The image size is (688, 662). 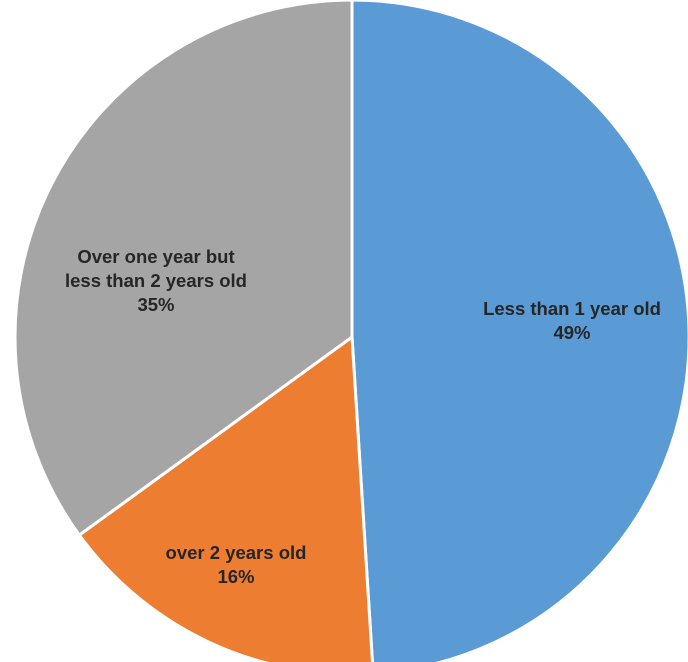 I want to click on pie-value-label: 49%, so click(x=571, y=332).